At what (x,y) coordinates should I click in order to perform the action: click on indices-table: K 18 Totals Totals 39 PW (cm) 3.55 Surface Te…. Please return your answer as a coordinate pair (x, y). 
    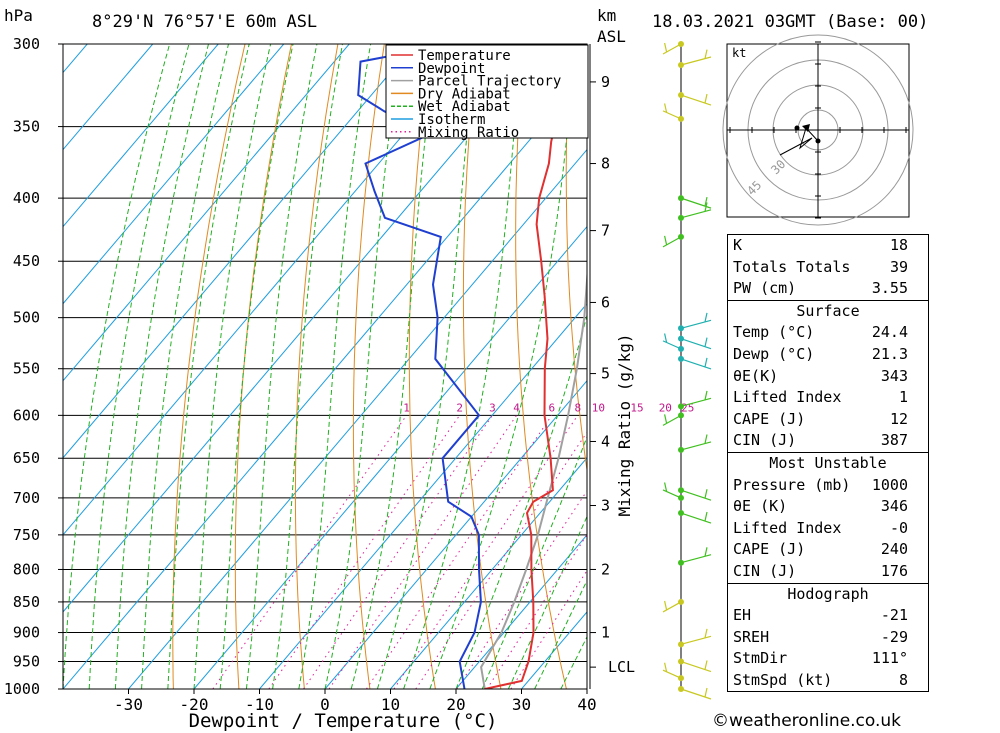
    Looking at the image, I should click on (828, 463).